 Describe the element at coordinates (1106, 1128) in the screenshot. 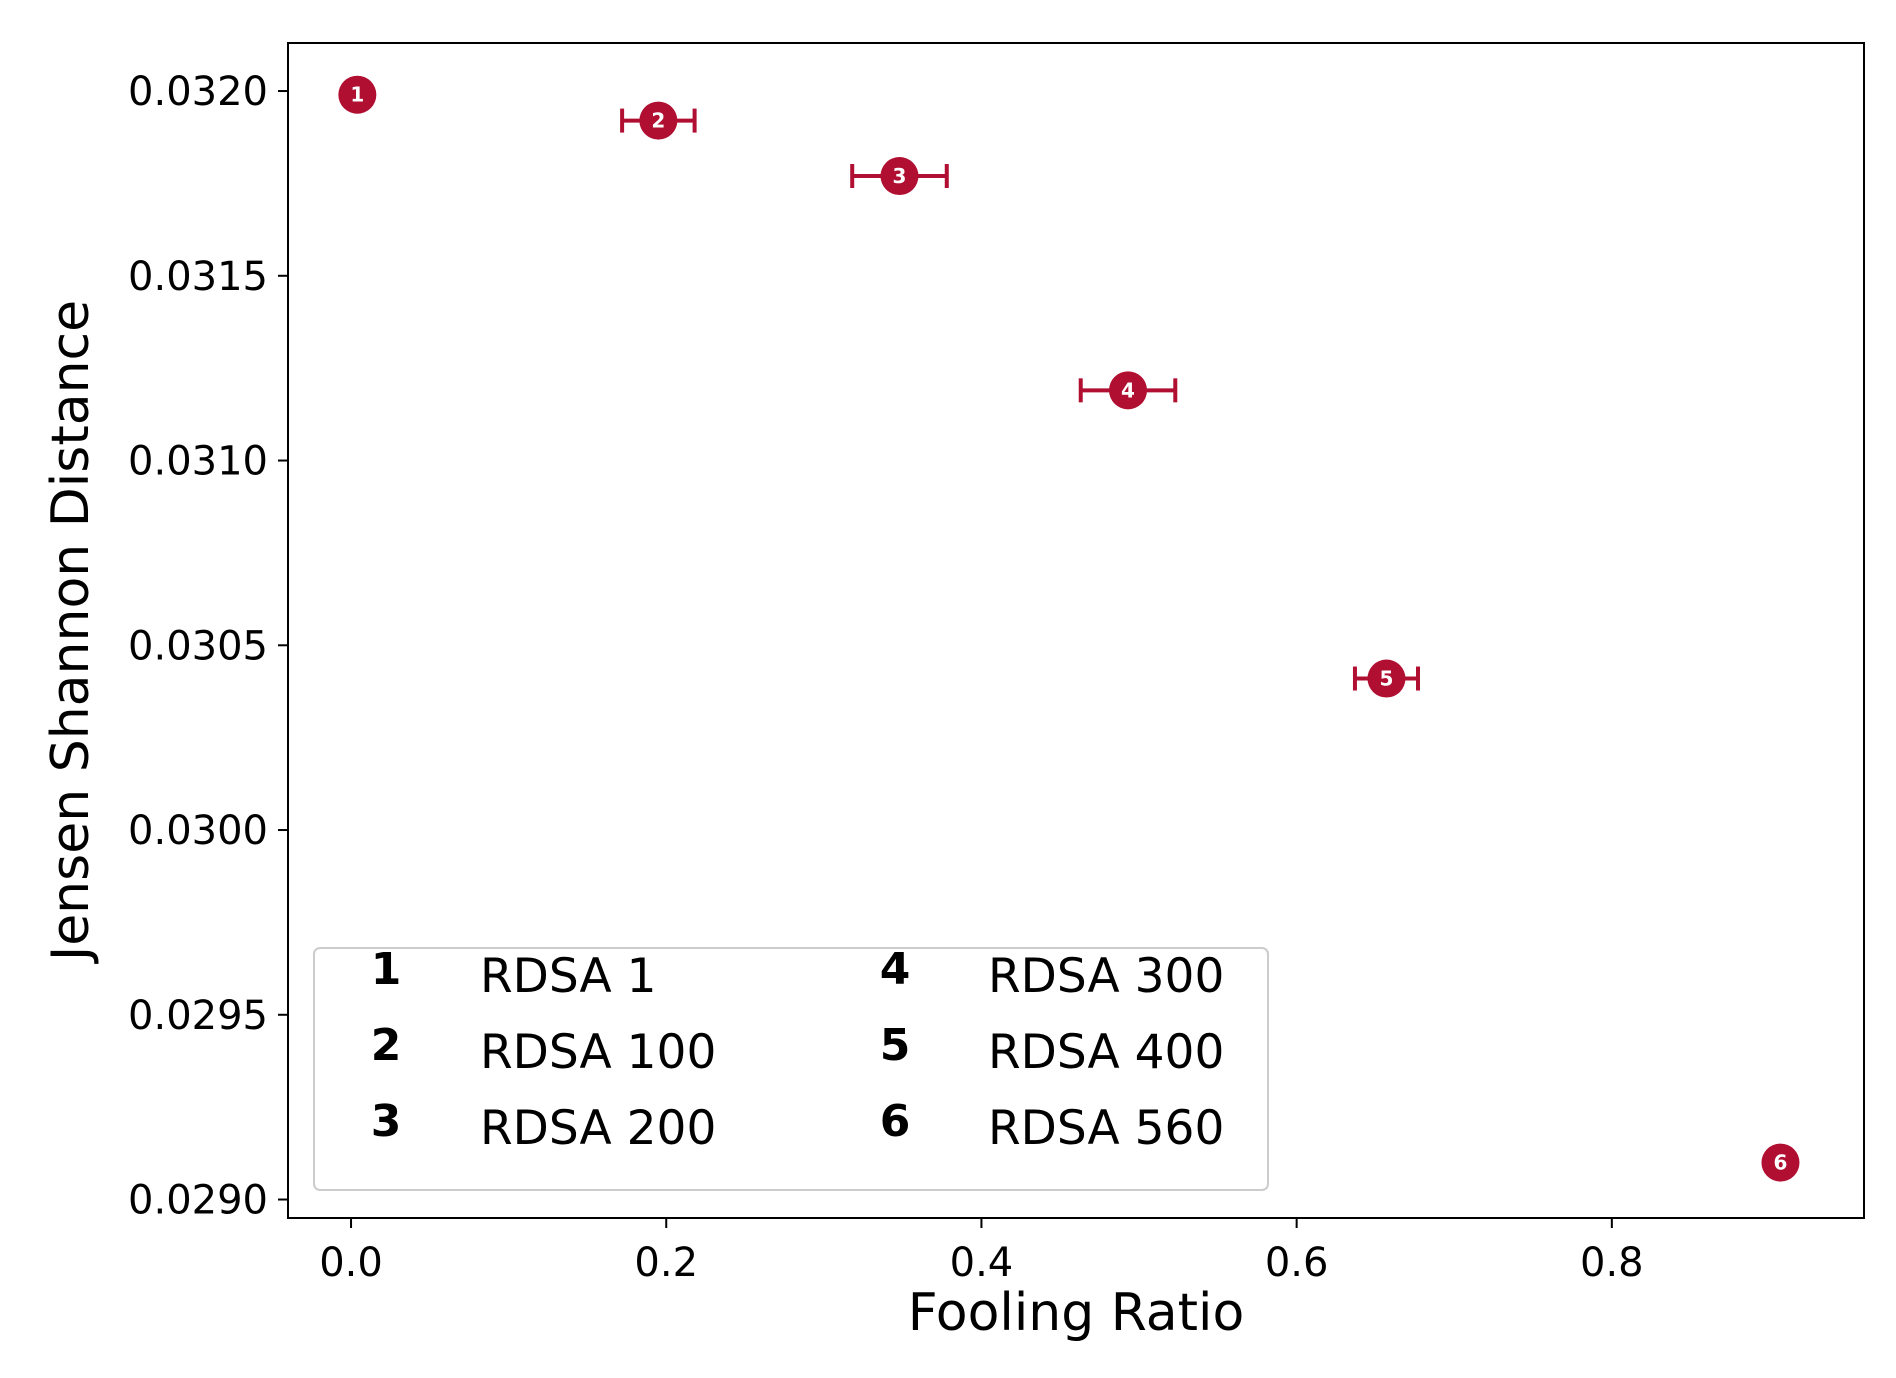

I see `legend-label: RDSA 560` at that location.